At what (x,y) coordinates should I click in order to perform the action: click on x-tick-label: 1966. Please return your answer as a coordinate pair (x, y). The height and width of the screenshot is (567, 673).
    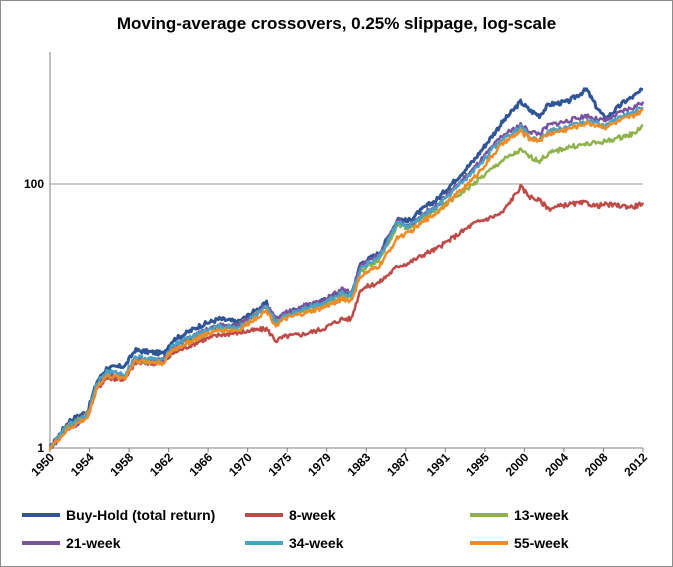
    Looking at the image, I should click on (200, 464).